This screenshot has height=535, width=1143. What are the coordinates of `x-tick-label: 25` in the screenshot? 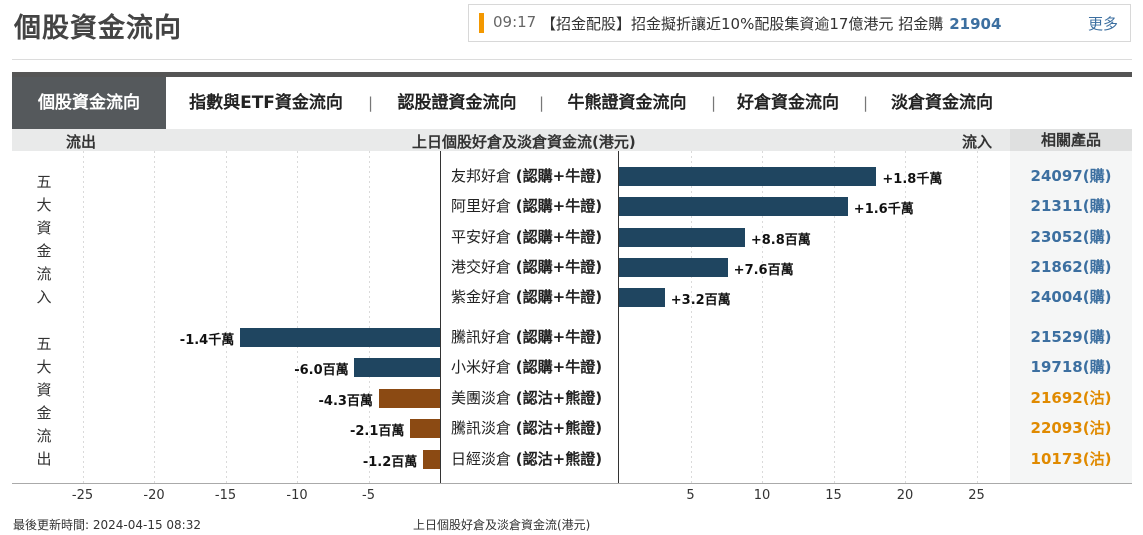 It's located at (976, 495).